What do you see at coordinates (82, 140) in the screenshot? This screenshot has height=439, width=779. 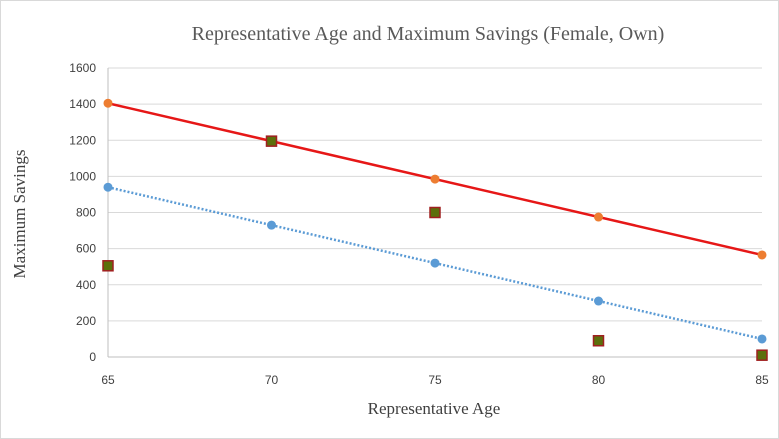 I see `y-tick-label: 1200` at bounding box center [82, 140].